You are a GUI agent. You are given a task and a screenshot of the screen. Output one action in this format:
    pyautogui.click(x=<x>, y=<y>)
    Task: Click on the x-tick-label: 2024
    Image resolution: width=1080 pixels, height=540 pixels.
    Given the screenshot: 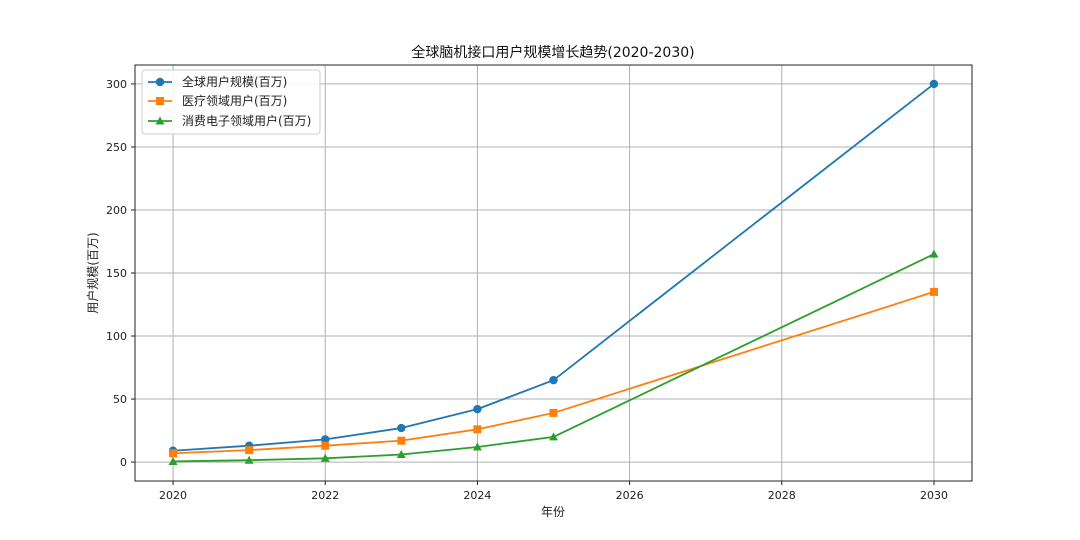 What is the action you would take?
    pyautogui.click(x=477, y=495)
    